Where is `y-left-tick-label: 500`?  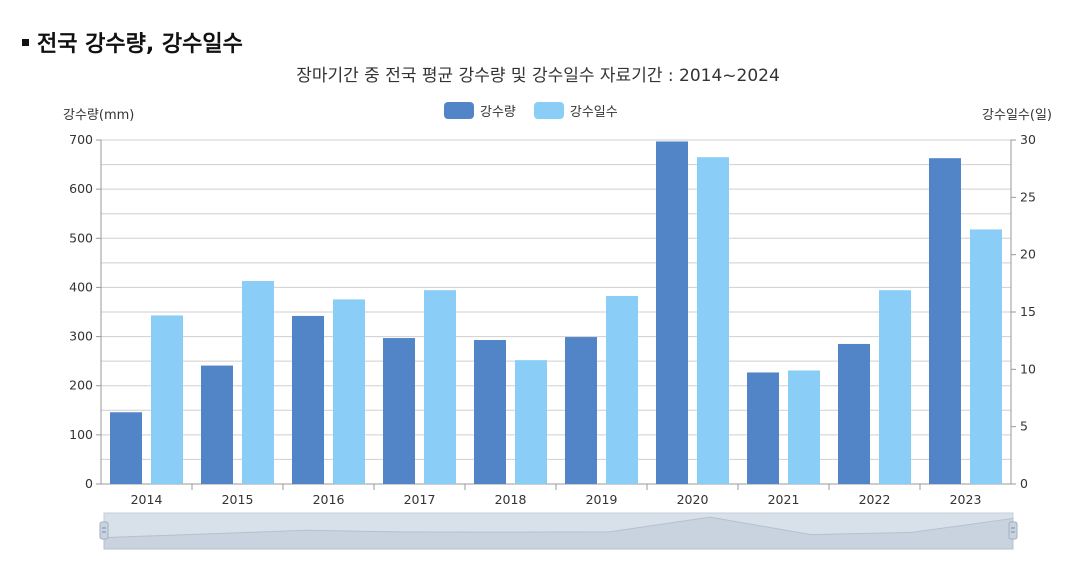
y-left-tick-label: 500 is located at coordinates (81, 237).